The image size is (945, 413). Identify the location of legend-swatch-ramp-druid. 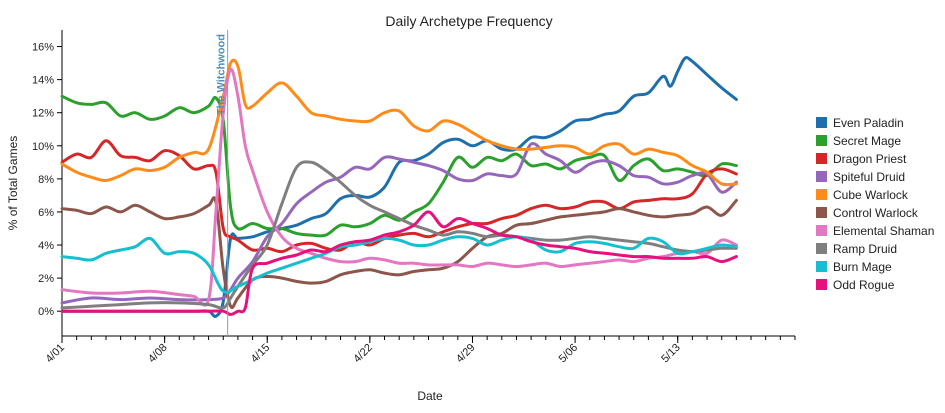
(821, 248).